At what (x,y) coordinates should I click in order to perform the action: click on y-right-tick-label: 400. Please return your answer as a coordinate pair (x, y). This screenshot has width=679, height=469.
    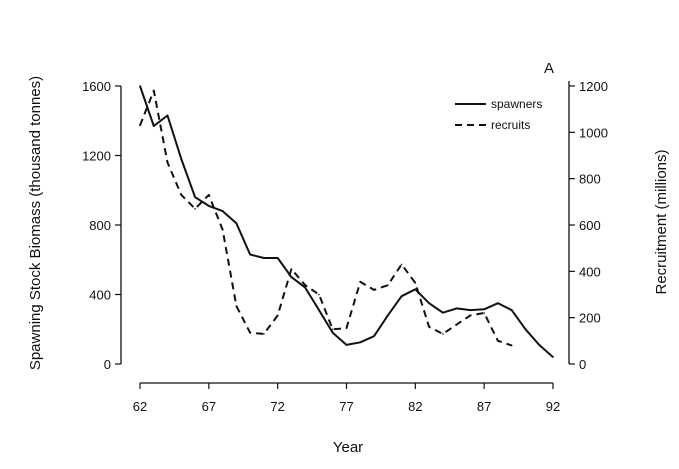
    Looking at the image, I should click on (590, 271).